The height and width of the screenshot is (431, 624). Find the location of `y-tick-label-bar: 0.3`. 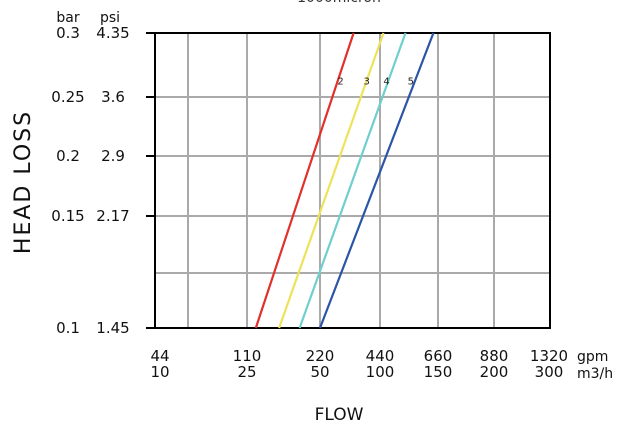

y-tick-label-bar: 0.3 is located at coordinates (68, 33).